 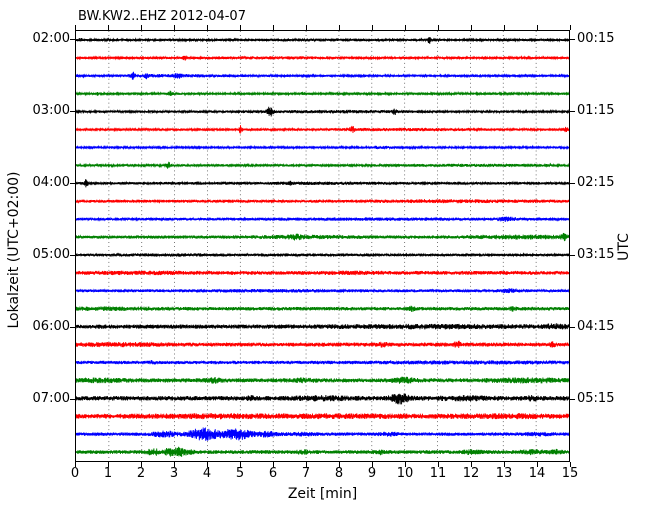 What do you see at coordinates (596, 326) in the screenshot?
I see `y-tick-label-utc: 04:15` at bounding box center [596, 326].